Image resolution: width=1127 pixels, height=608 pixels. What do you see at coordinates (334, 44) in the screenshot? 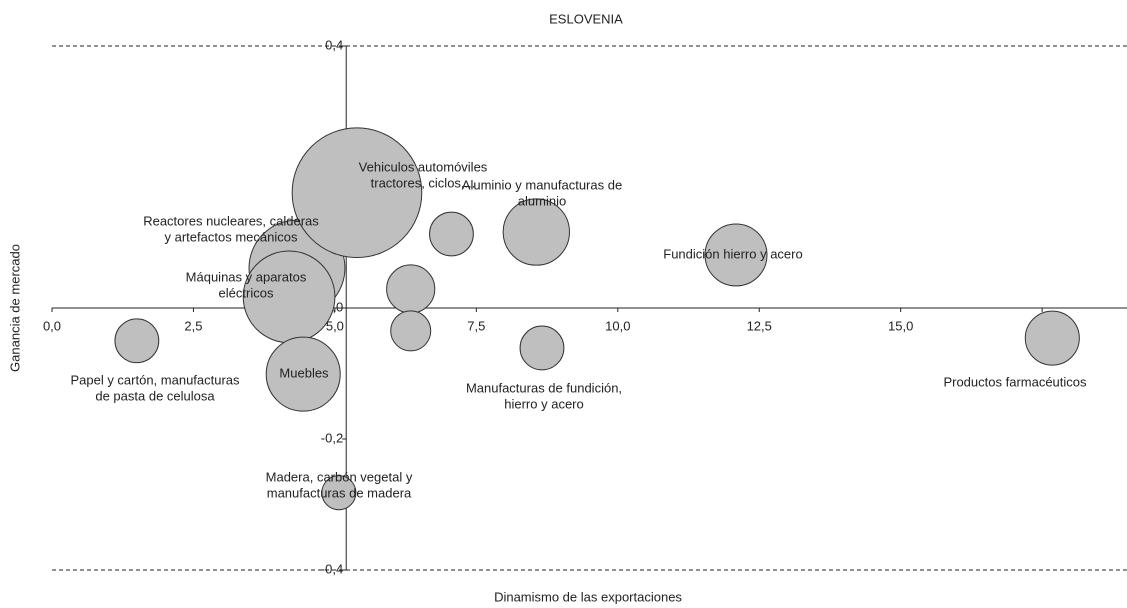
I see `y-tick-label: 0,4` at bounding box center [334, 44].